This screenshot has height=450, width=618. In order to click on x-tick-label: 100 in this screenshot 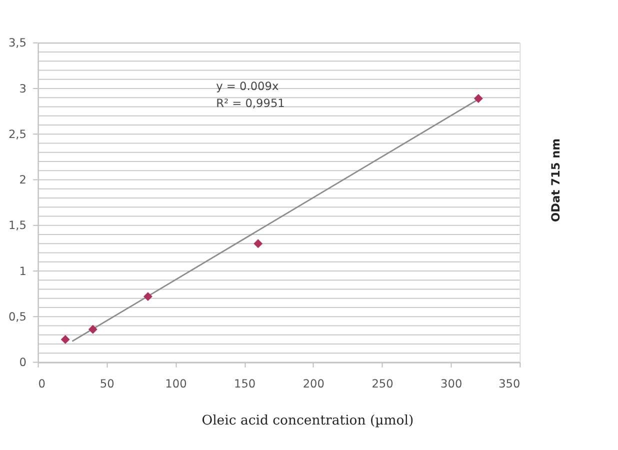, I will do `click(176, 383)`.